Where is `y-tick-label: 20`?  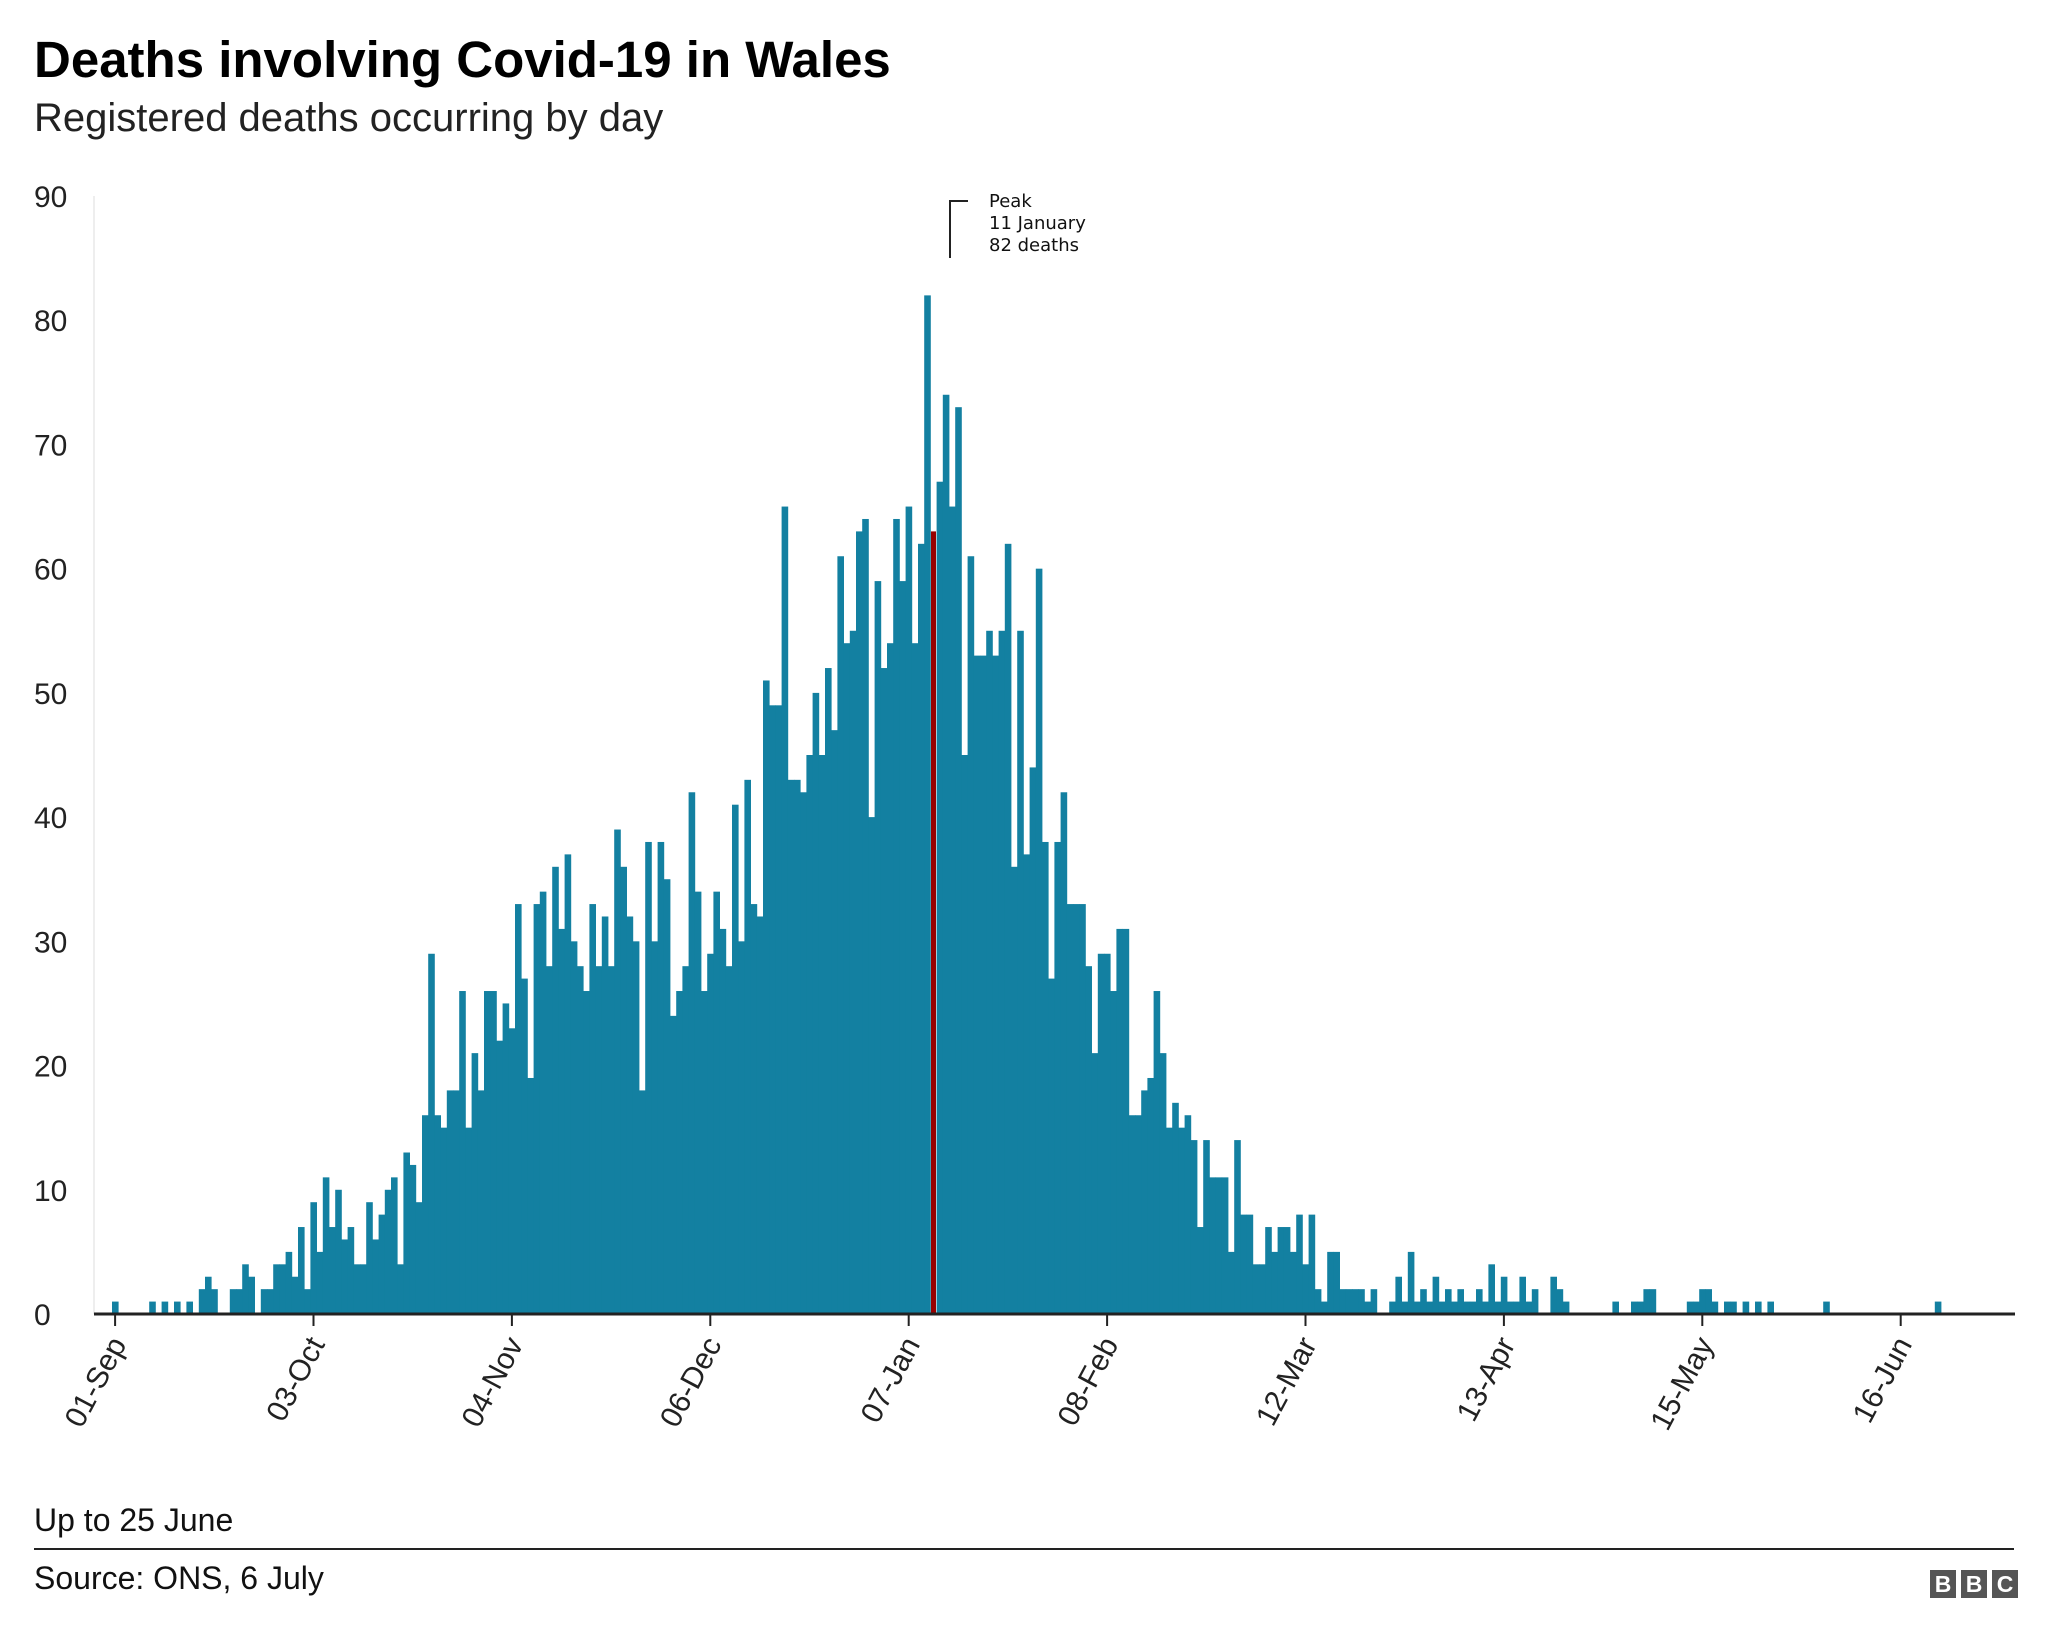 y-tick-label: 20 is located at coordinates (50, 1067).